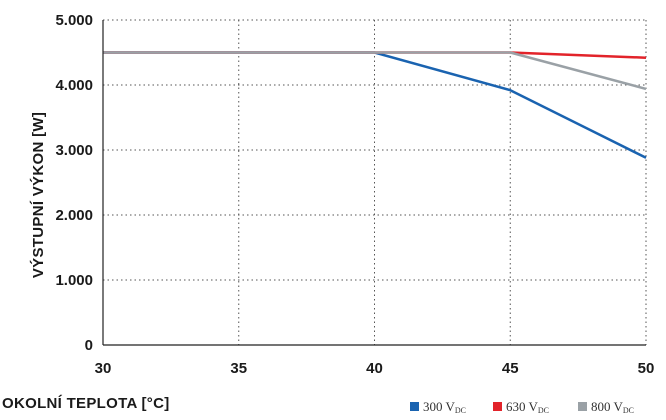 The image size is (666, 420). I want to click on x-tick-label: 35, so click(238, 368).